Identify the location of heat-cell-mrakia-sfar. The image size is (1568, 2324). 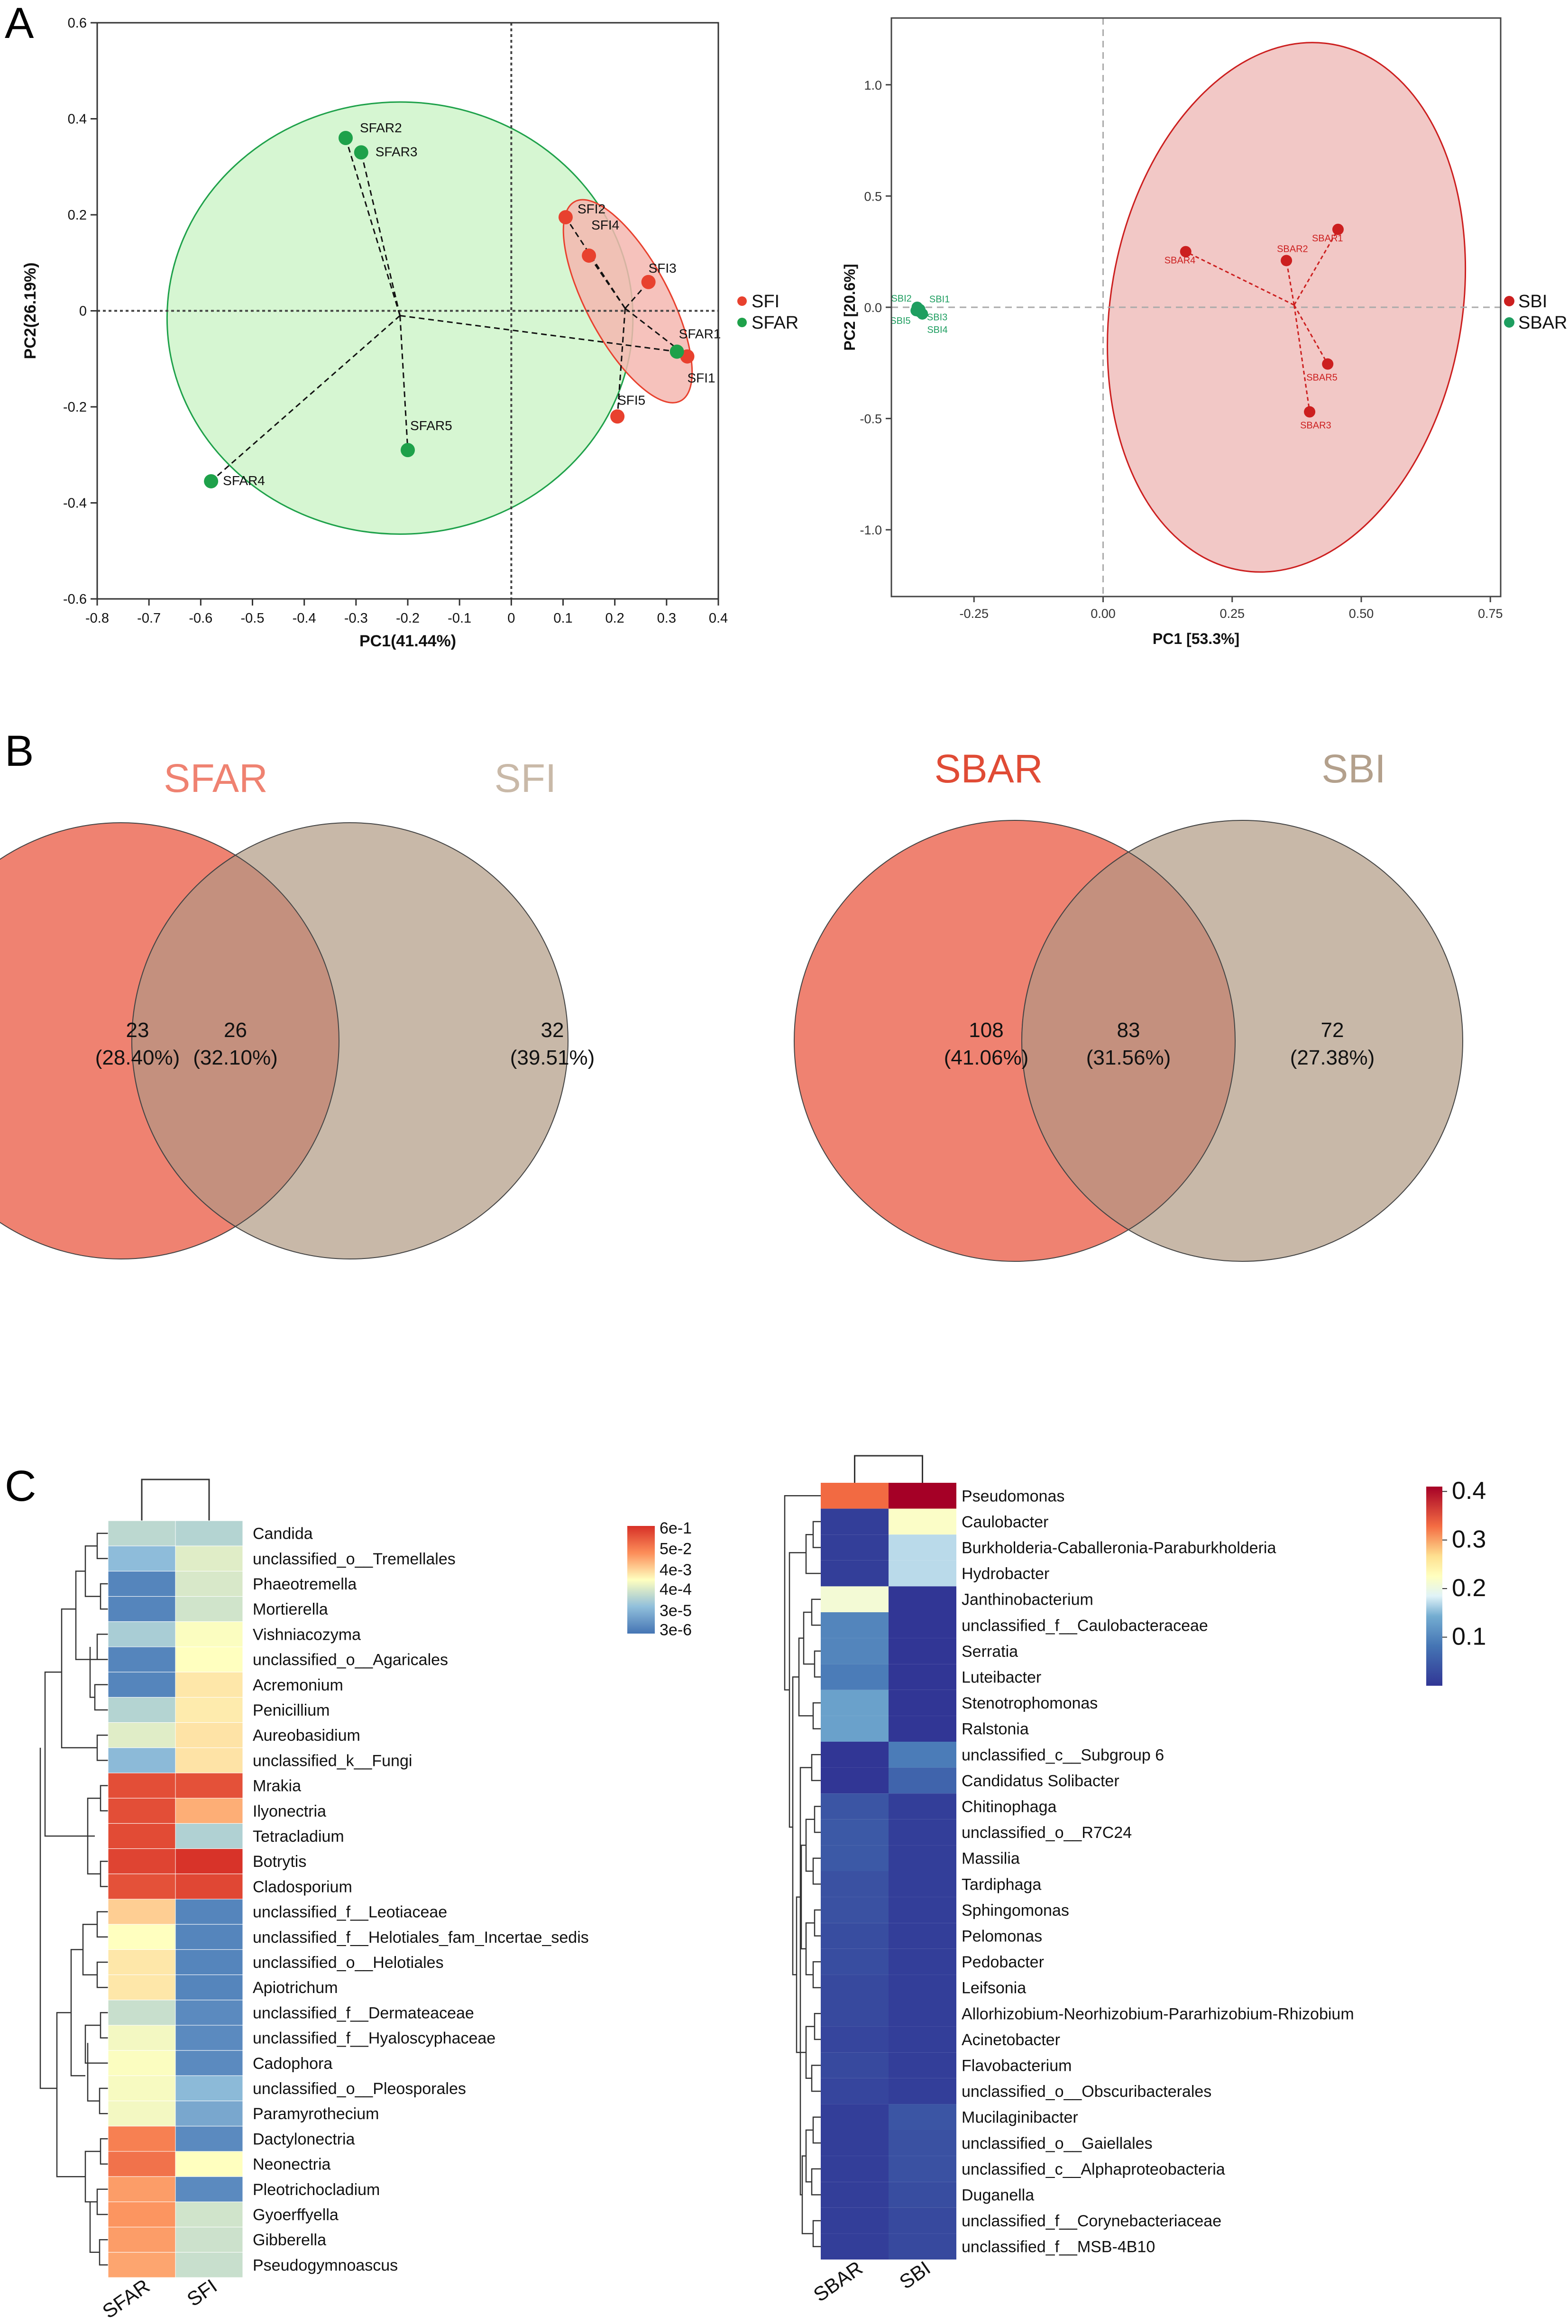
(142, 1786).